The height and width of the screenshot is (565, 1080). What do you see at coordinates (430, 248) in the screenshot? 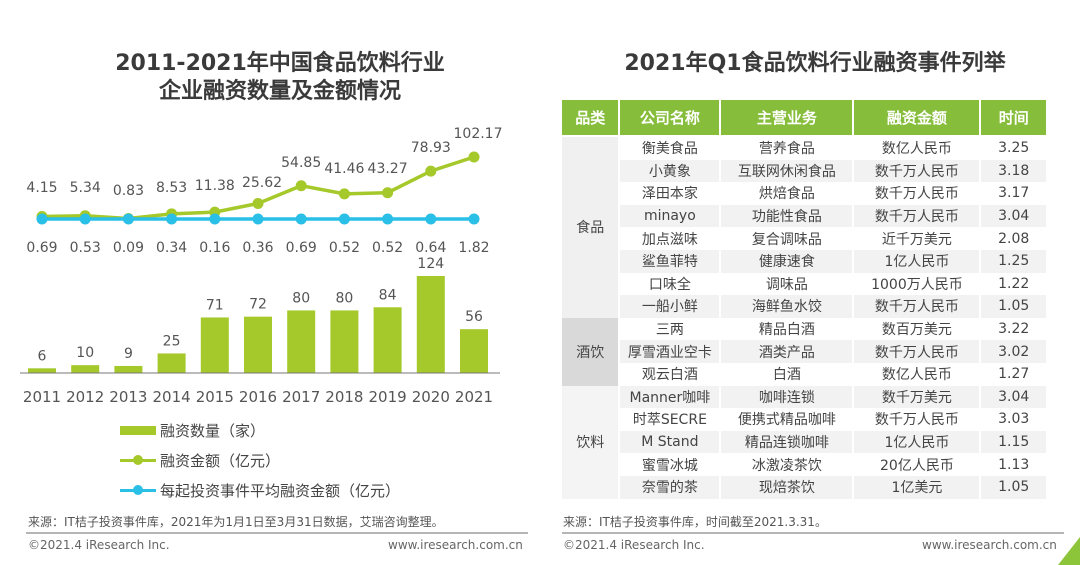
I see `average-value-label: 0.64` at bounding box center [430, 248].